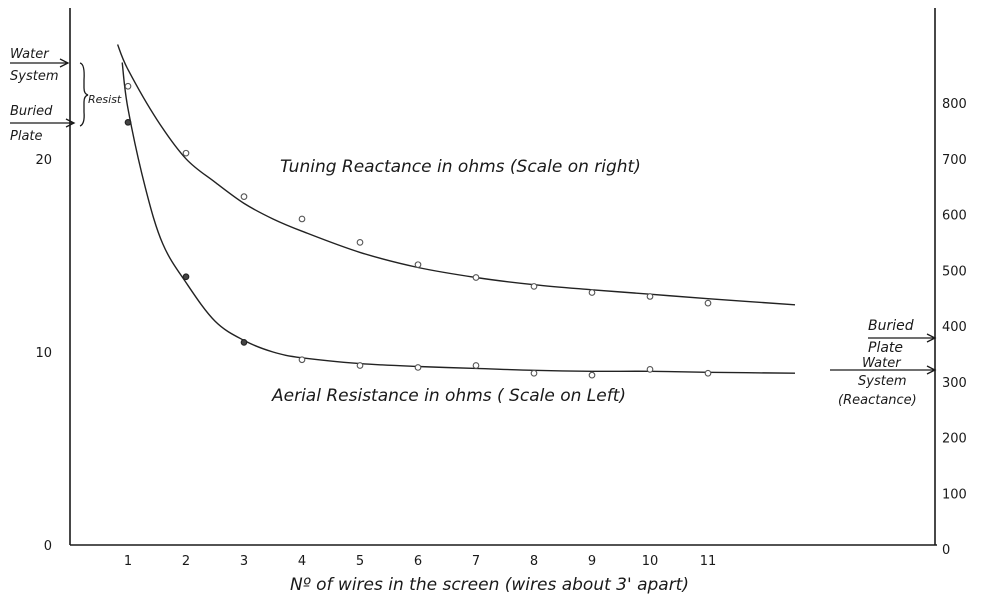  Describe the element at coordinates (877, 400) in the screenshot. I see `right-water-label-3: (Reactance)` at that location.